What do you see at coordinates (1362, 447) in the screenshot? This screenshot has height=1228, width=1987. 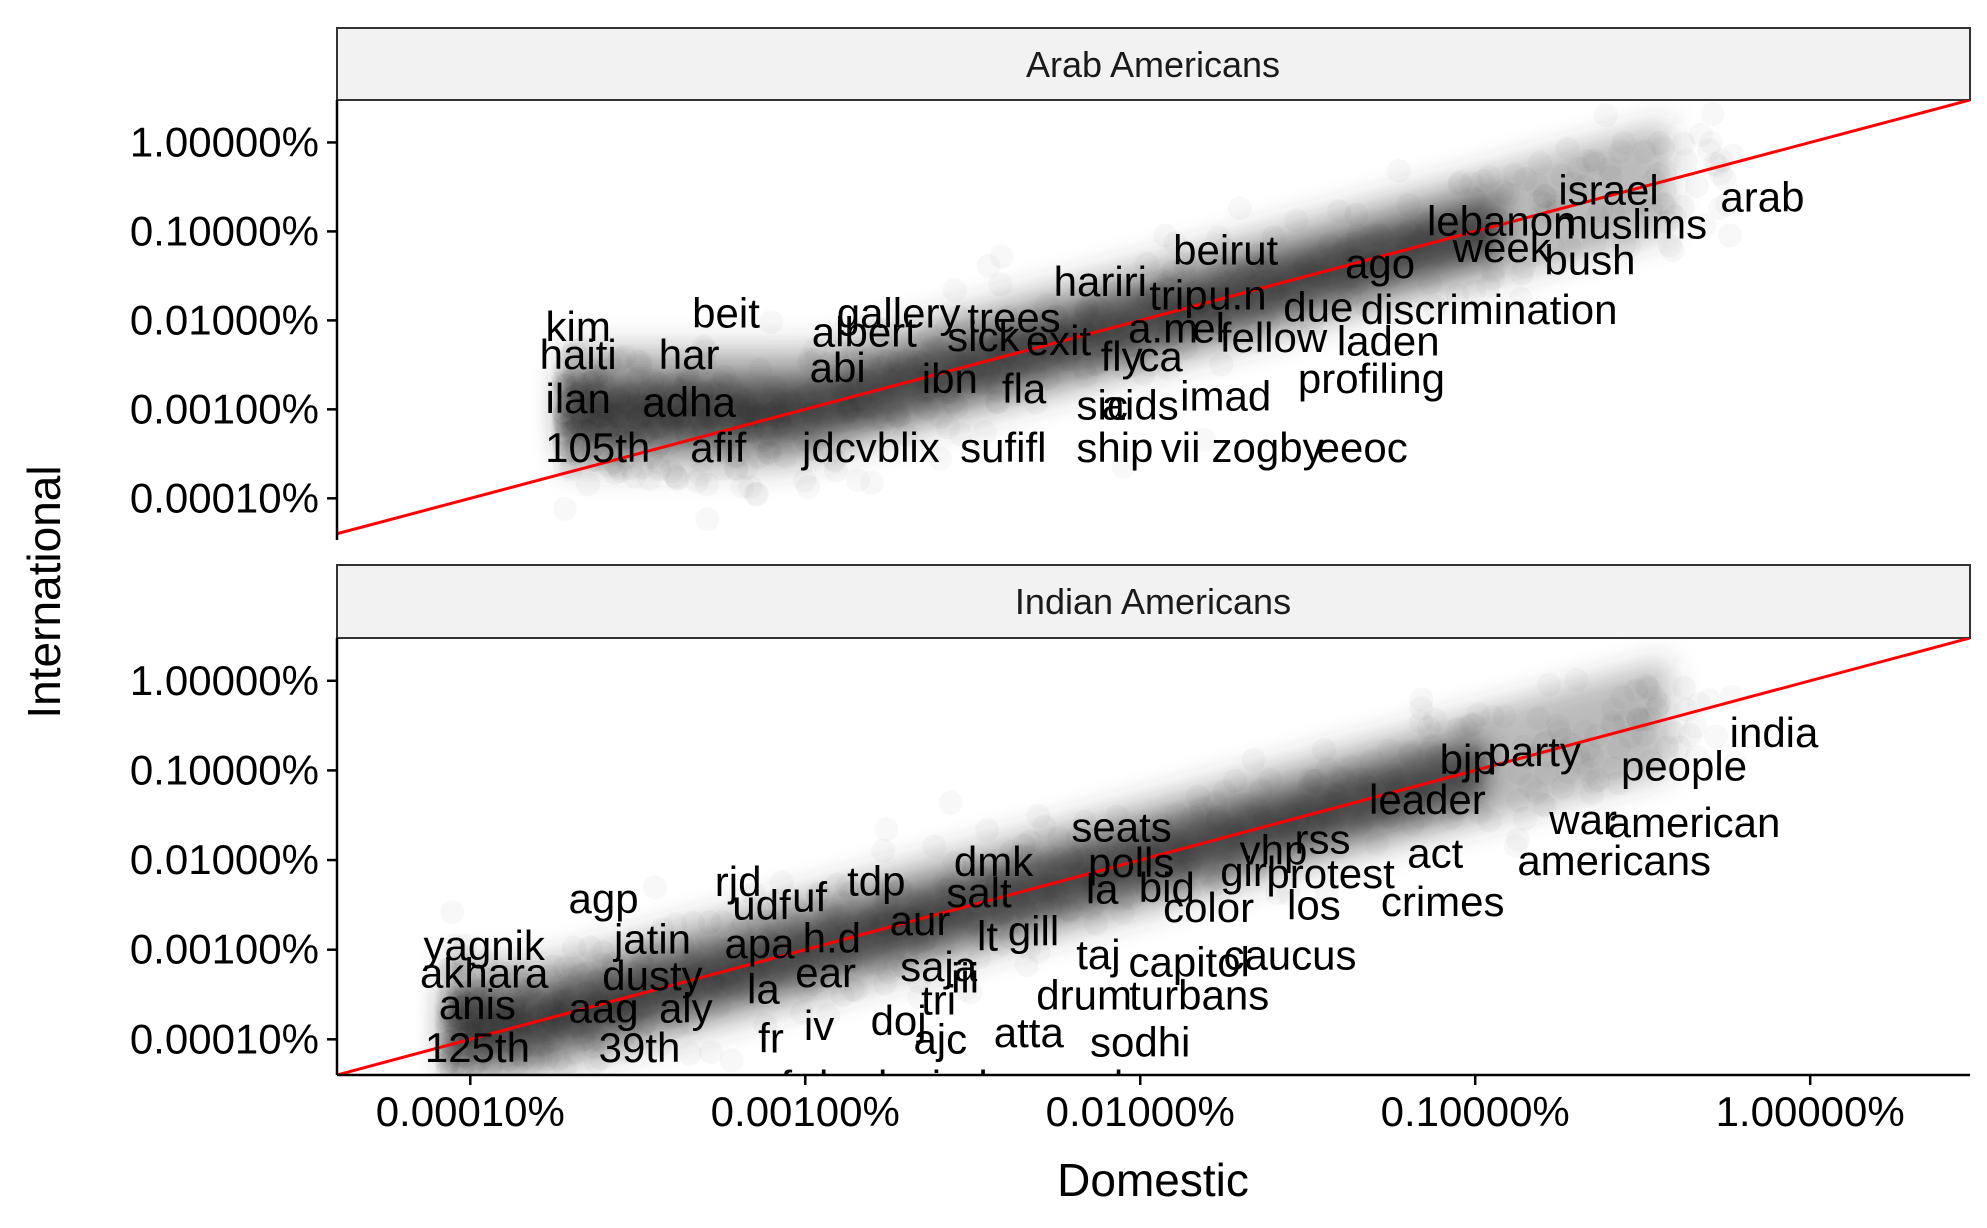 I see `word-label: eeoc` at bounding box center [1362, 447].